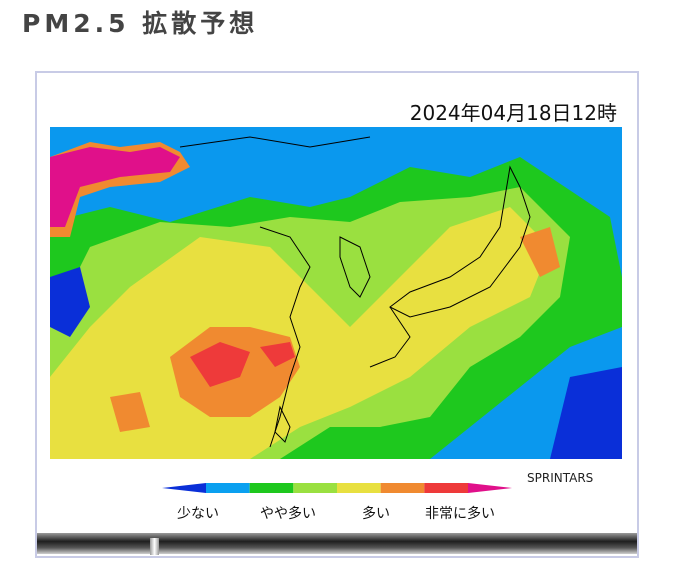  What do you see at coordinates (154, 546) in the screenshot?
I see `scroll-thumb` at bounding box center [154, 546].